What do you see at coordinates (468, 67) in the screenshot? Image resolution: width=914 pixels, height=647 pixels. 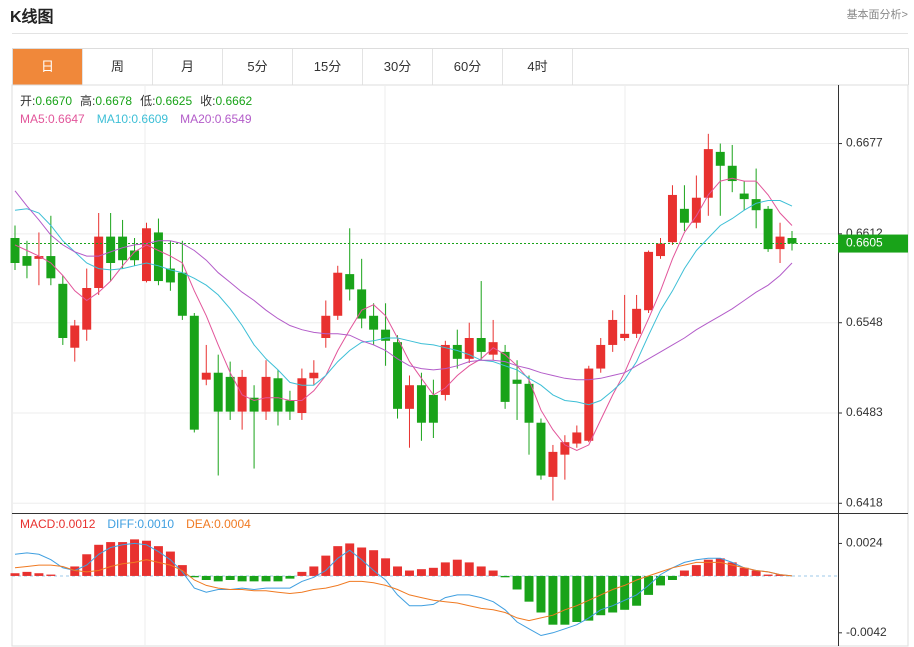 I see `tab: 60分` at bounding box center [468, 67].